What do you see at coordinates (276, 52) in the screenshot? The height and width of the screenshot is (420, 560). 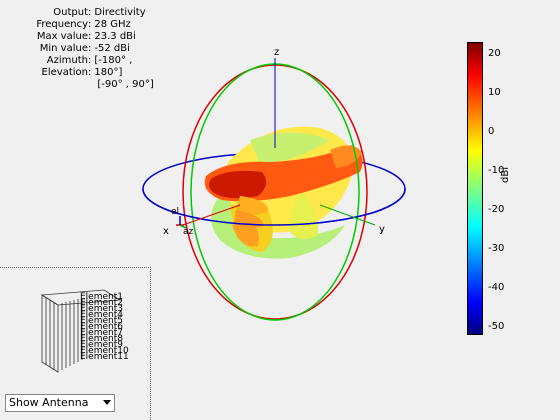 I see `z-axis-label: z` at bounding box center [276, 52].